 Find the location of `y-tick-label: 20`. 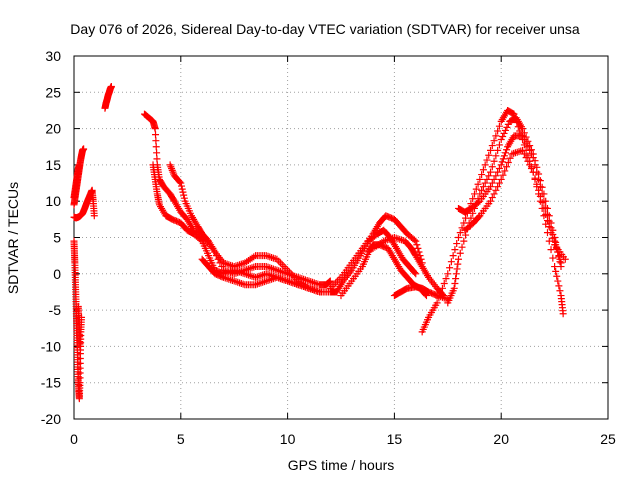

y-tick-label: 20 is located at coordinates (53, 129).